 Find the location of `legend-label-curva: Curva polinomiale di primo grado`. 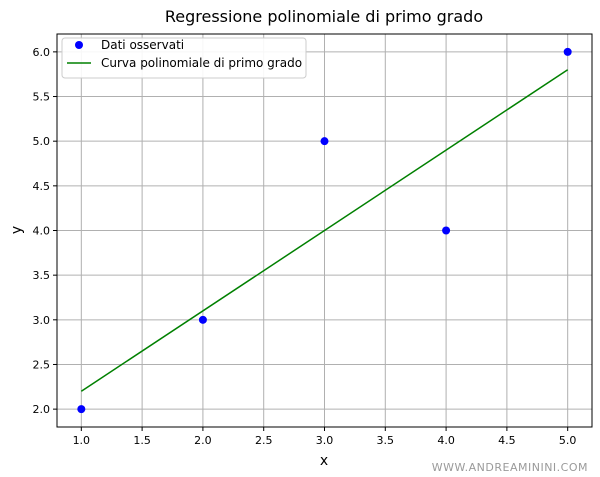

legend-label-curva: Curva polinomiale di primo grado is located at coordinates (201, 63).